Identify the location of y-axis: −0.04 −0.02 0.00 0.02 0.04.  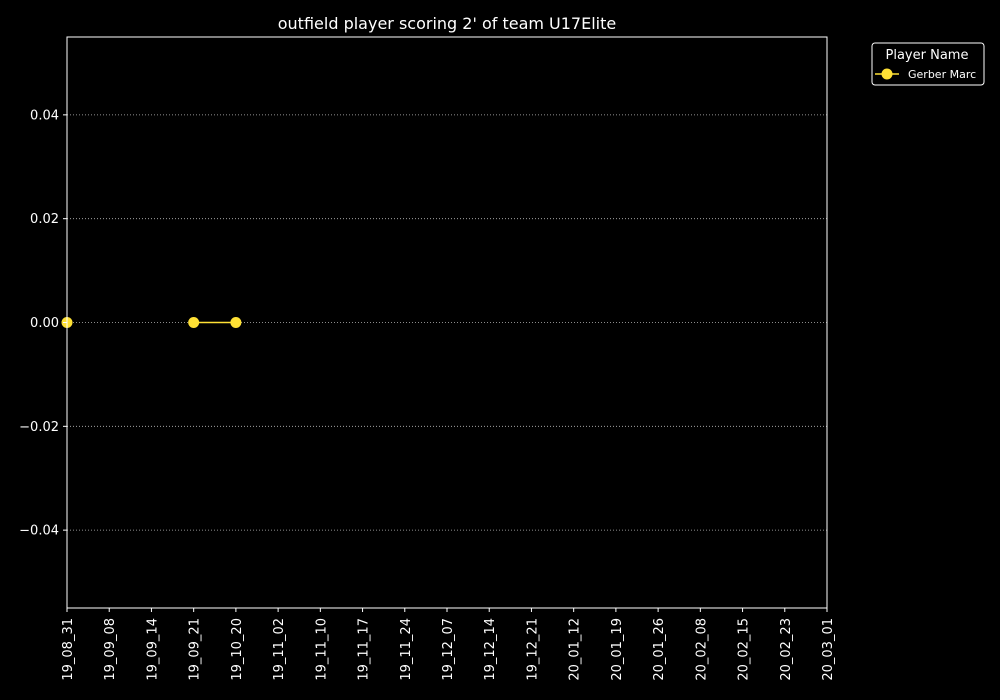
(43, 323).